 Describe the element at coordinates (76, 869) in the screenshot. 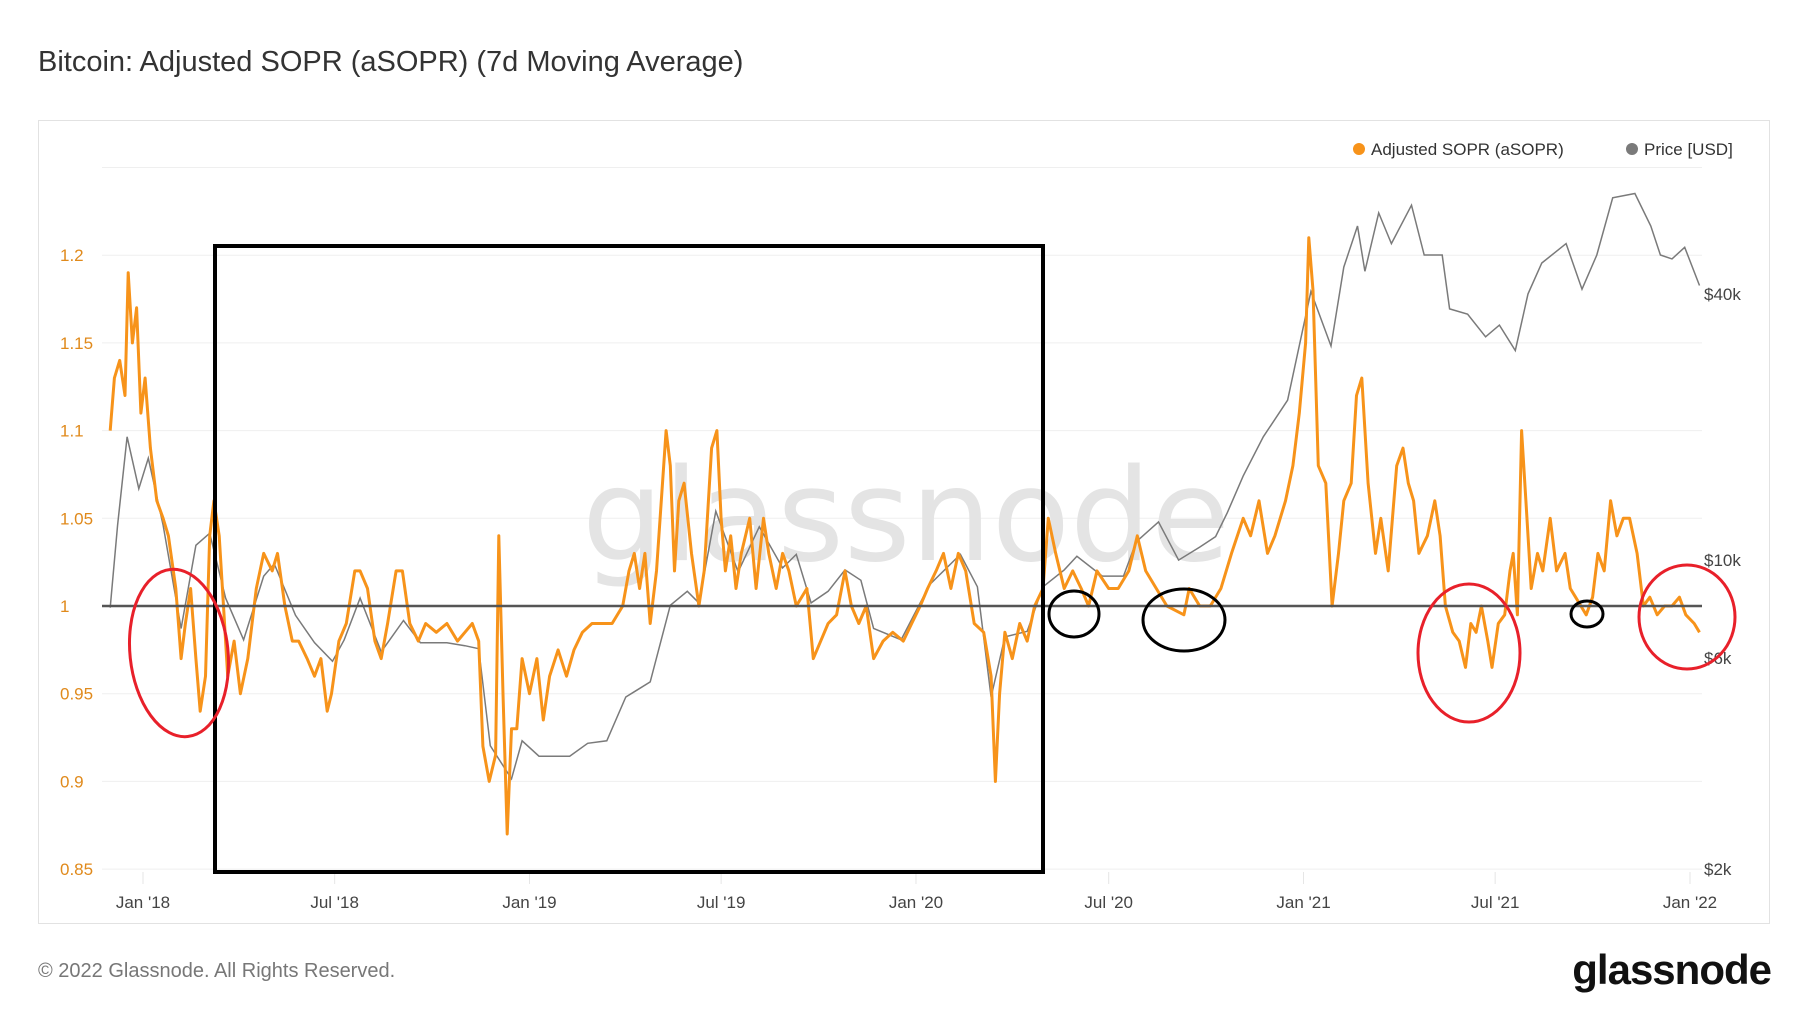

I see `y-left-tick-label: 0.85` at that location.